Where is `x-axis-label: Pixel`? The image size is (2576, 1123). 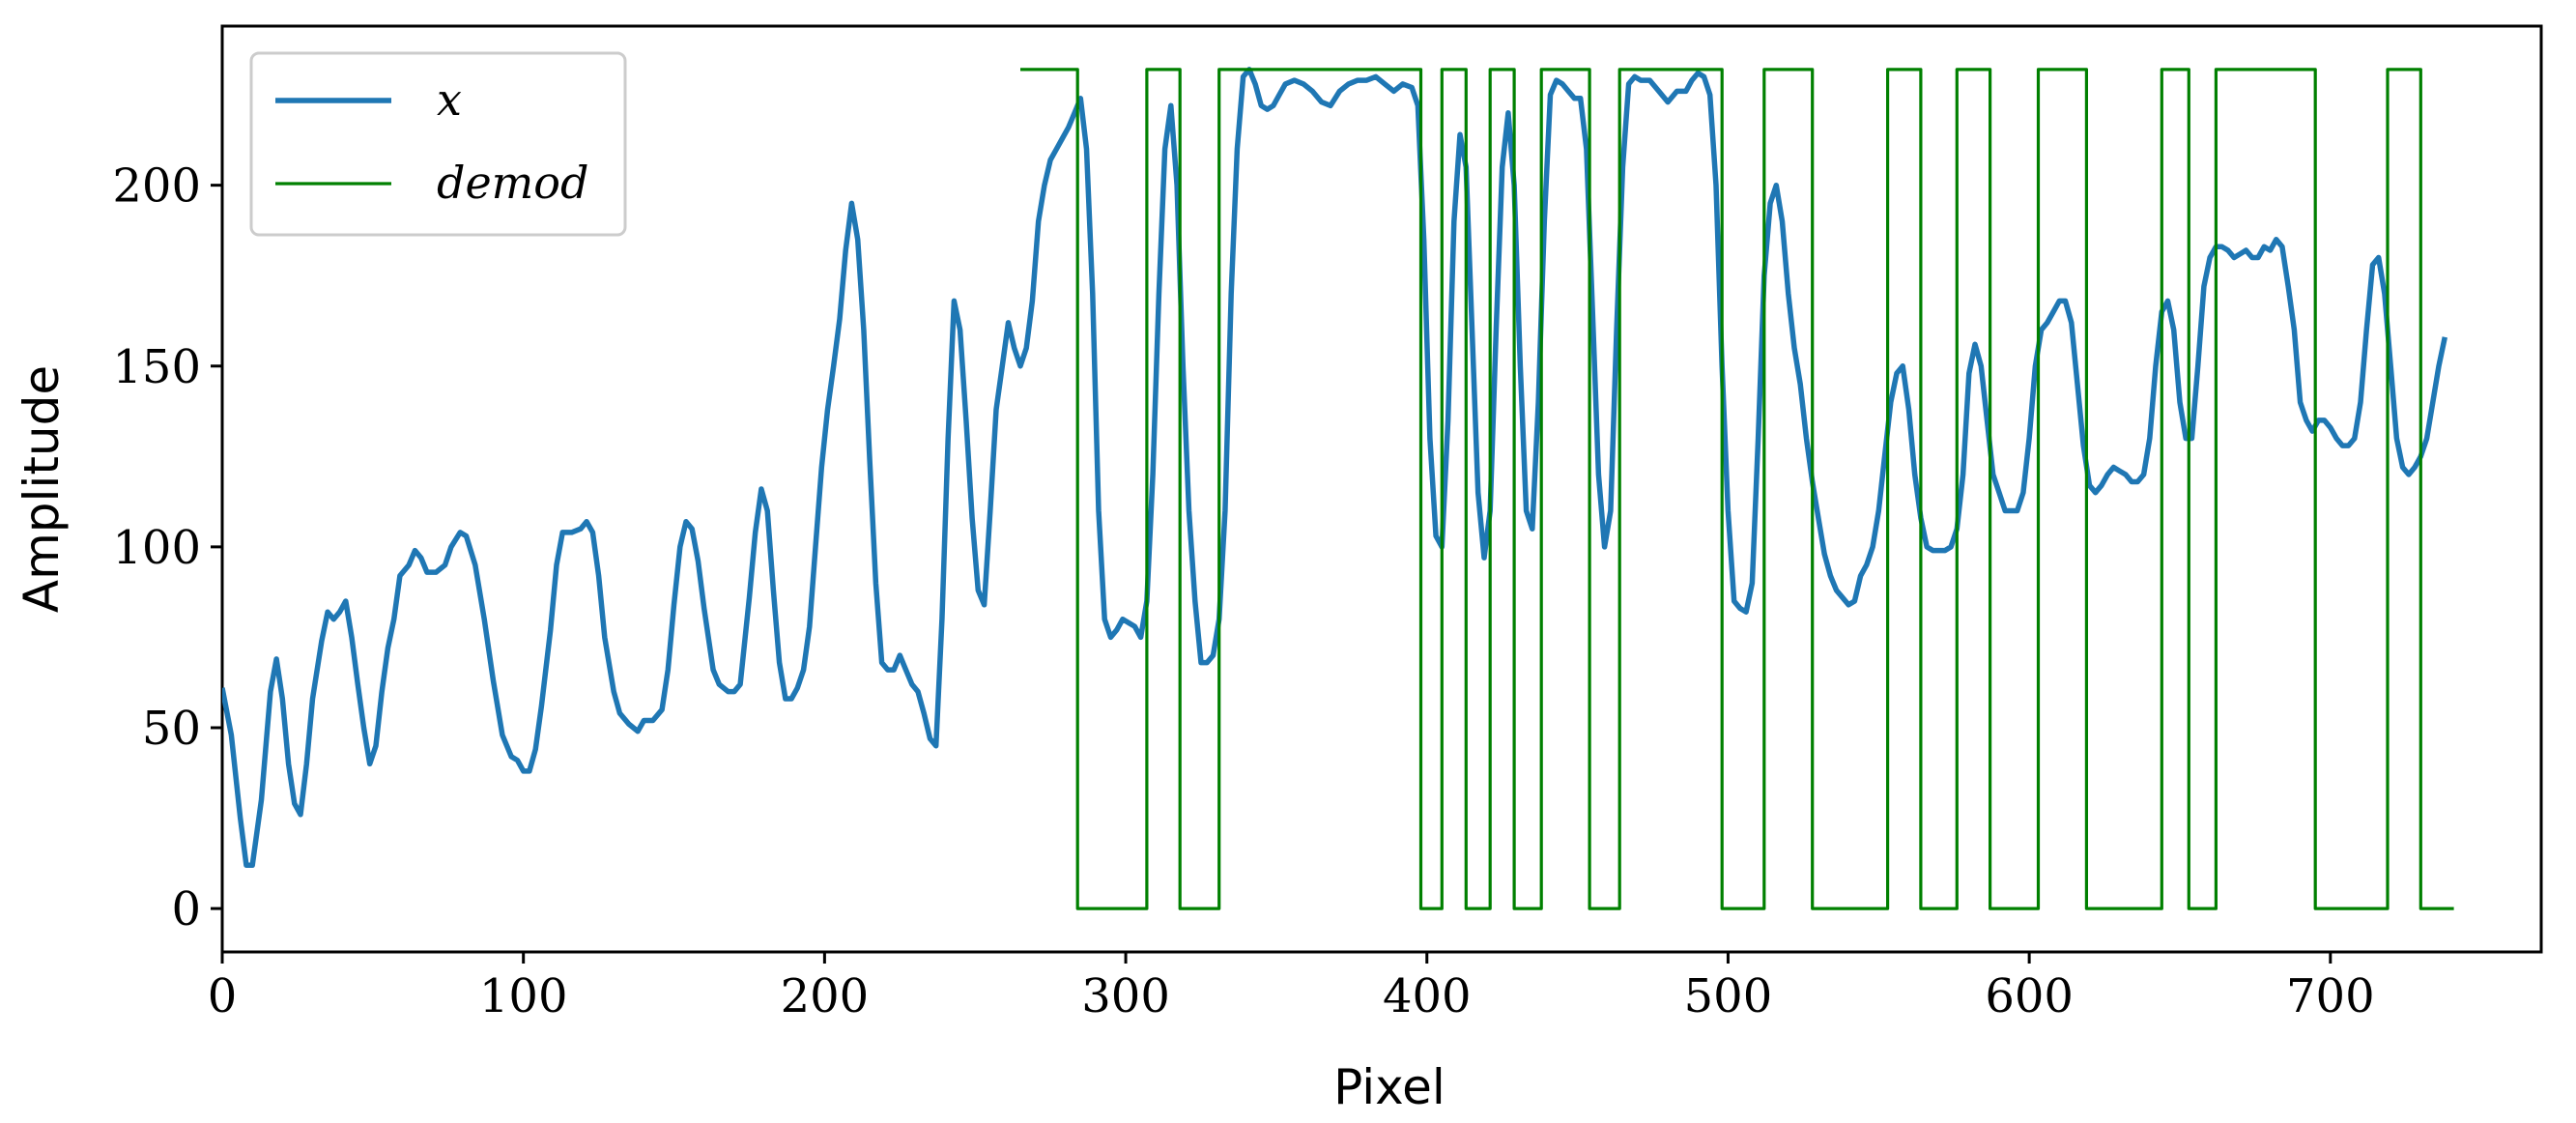
x-axis-label: Pixel is located at coordinates (1389, 1087).